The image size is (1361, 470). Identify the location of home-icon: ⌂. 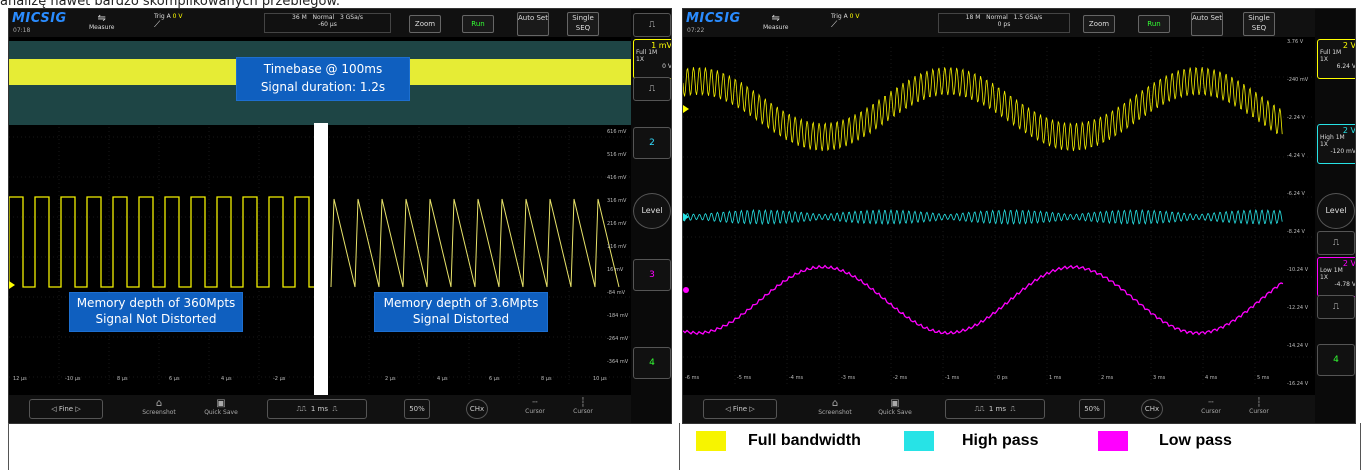
(159, 403).